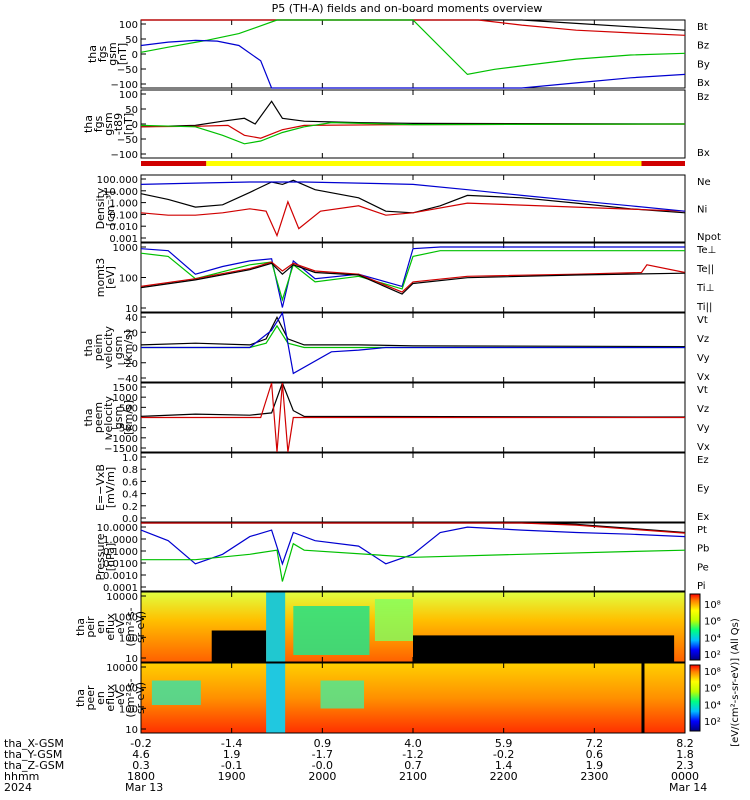 Image resolution: width=750 pixels, height=800 pixels. Describe the element at coordinates (128, 417) in the screenshot. I see `y-axis-label: [km/s]` at that location.